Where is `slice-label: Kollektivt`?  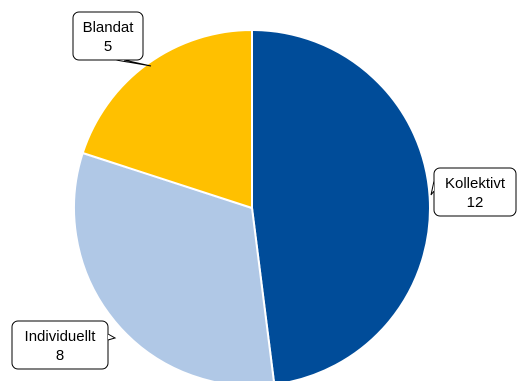
slice-label: Kollektivt is located at coordinates (475, 183).